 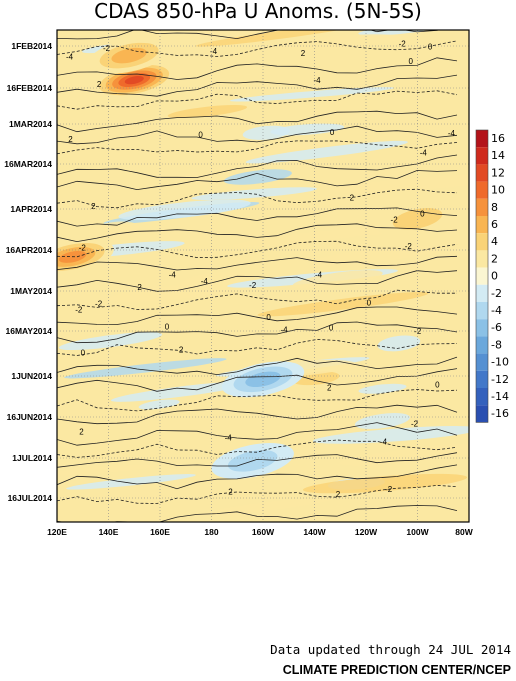 What do you see at coordinates (29, 250) in the screenshot?
I see `y-tick-label: 16APR2014` at bounding box center [29, 250].